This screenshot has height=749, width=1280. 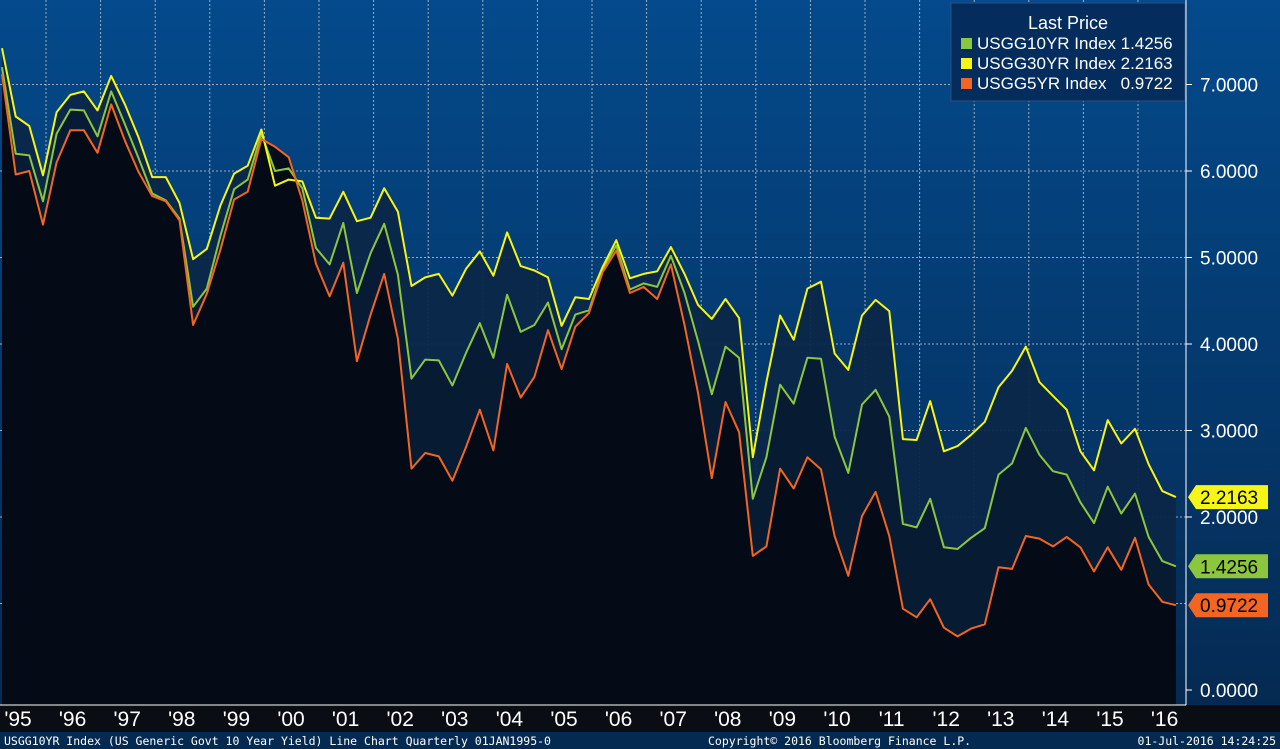 I want to click on legend-title: Last Price, so click(x=1068, y=23).